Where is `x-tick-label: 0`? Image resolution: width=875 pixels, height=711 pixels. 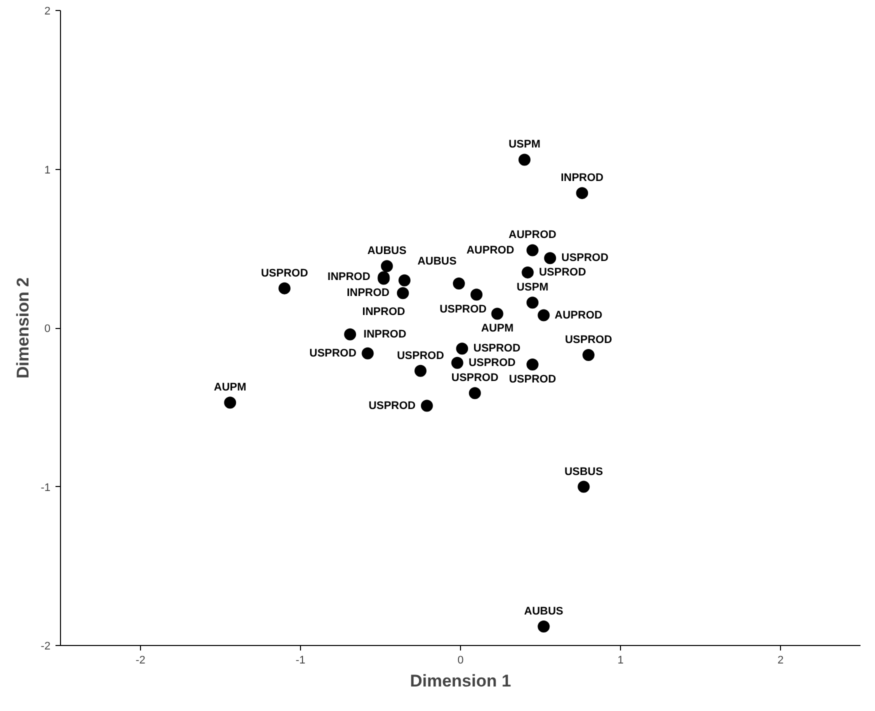
x-tick-label: 0 is located at coordinates (460, 660).